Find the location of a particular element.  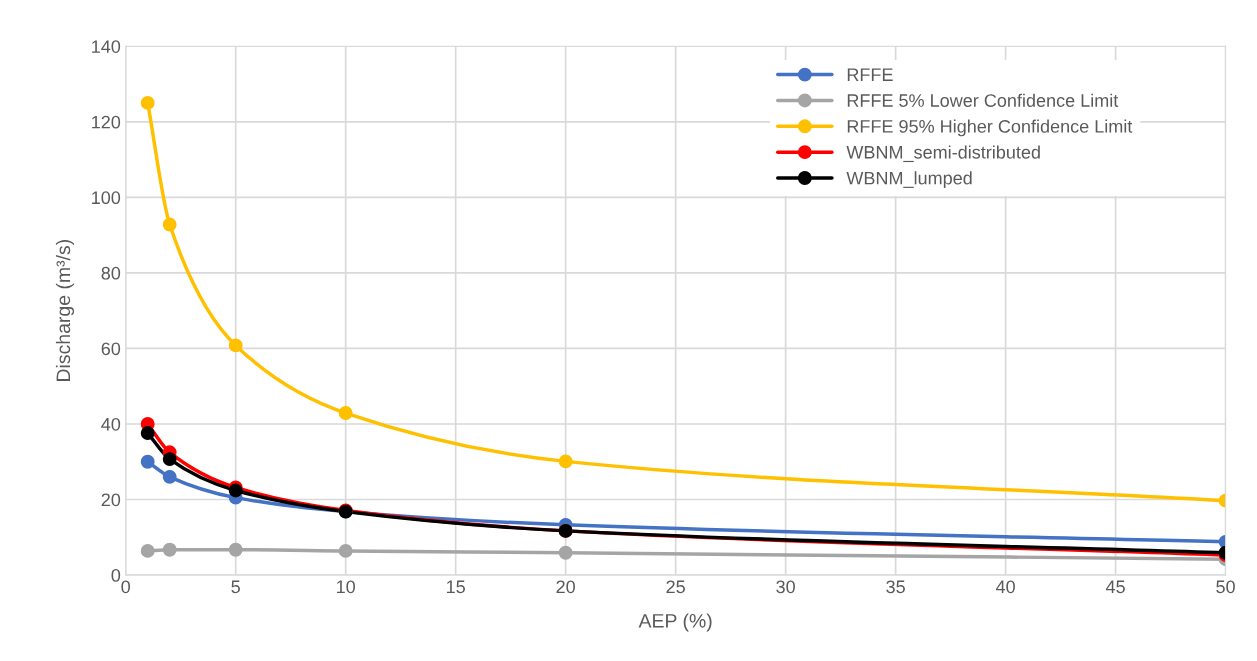

legend-label: RFFE is located at coordinates (870, 74).